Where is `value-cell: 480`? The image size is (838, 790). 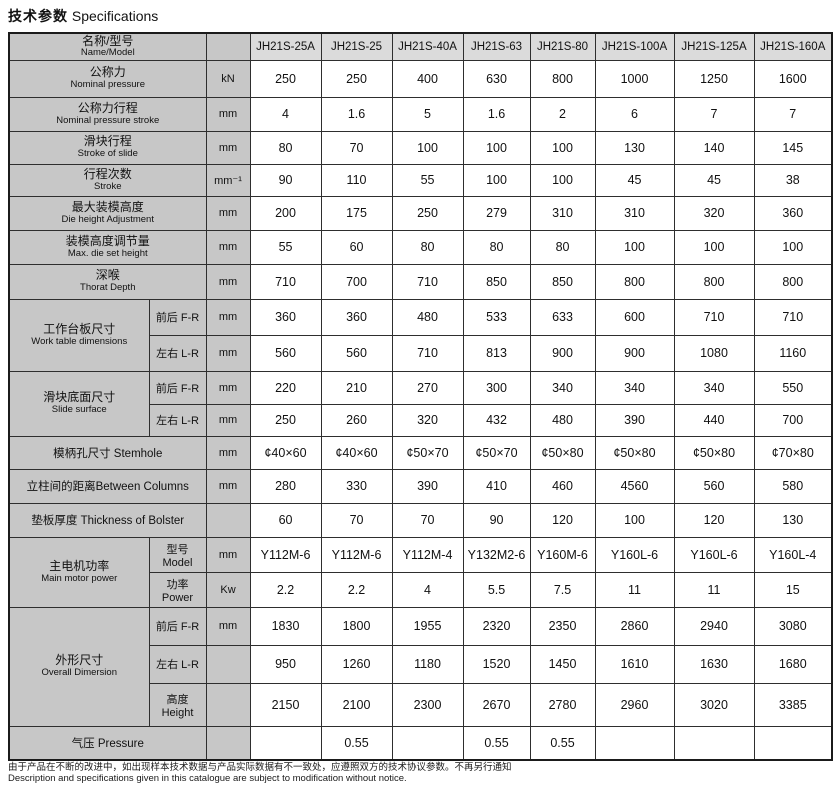
value-cell: 480 is located at coordinates (427, 317).